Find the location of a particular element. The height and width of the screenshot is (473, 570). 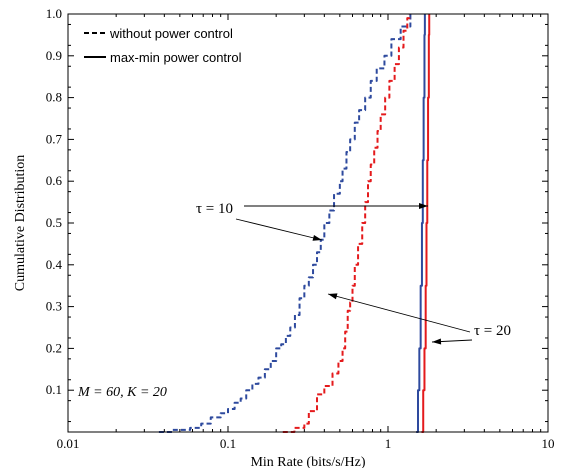

y-tick-label: 0.6 is located at coordinates (54, 180).